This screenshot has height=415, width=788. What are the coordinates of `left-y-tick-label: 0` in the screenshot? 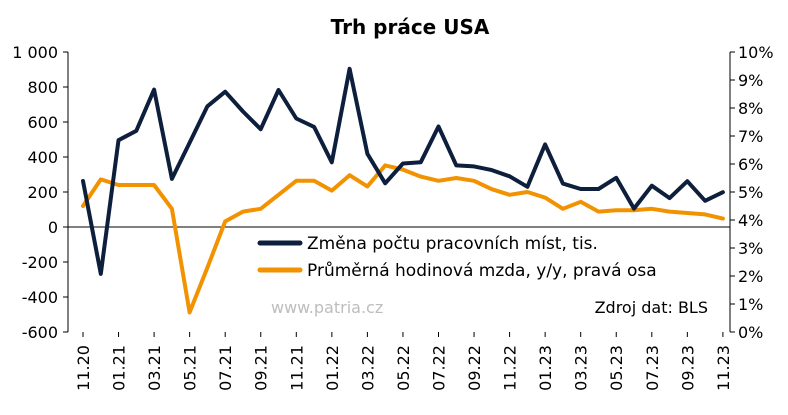 It's located at (53, 227).